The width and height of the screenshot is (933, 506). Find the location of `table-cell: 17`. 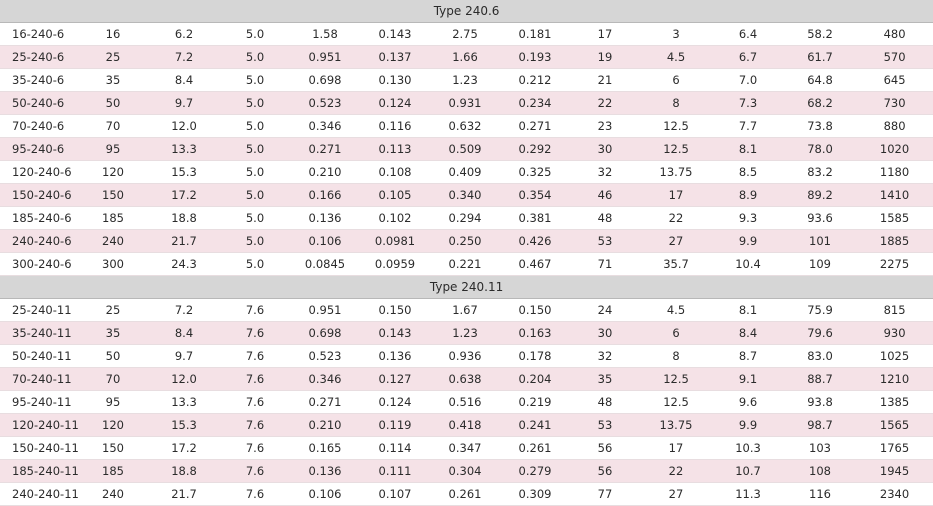

table-cell: 17 is located at coordinates (676, 195).